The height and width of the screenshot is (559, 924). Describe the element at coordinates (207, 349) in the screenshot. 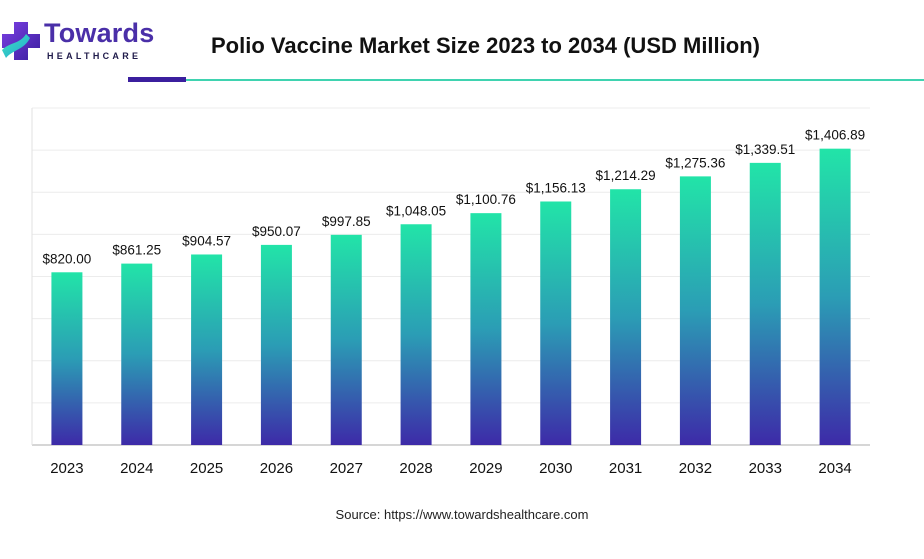

I see `bar-2025` at that location.